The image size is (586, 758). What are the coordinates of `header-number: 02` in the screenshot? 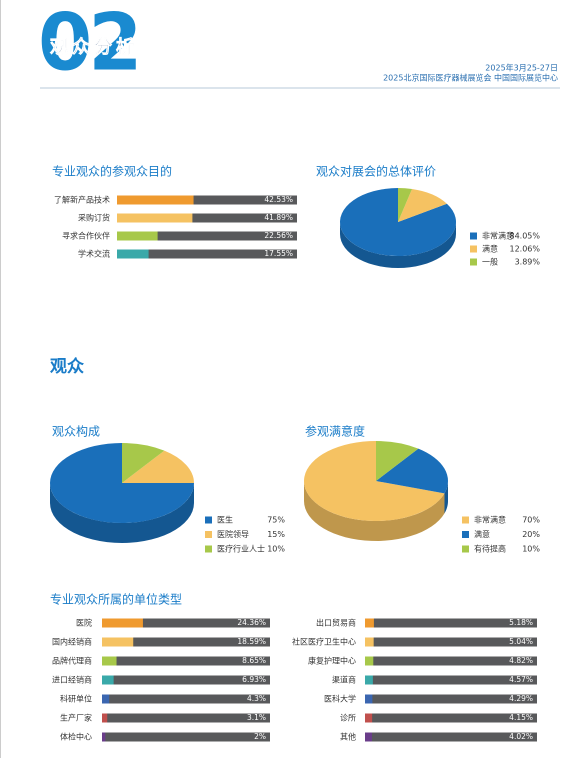 It's located at (88, 44).